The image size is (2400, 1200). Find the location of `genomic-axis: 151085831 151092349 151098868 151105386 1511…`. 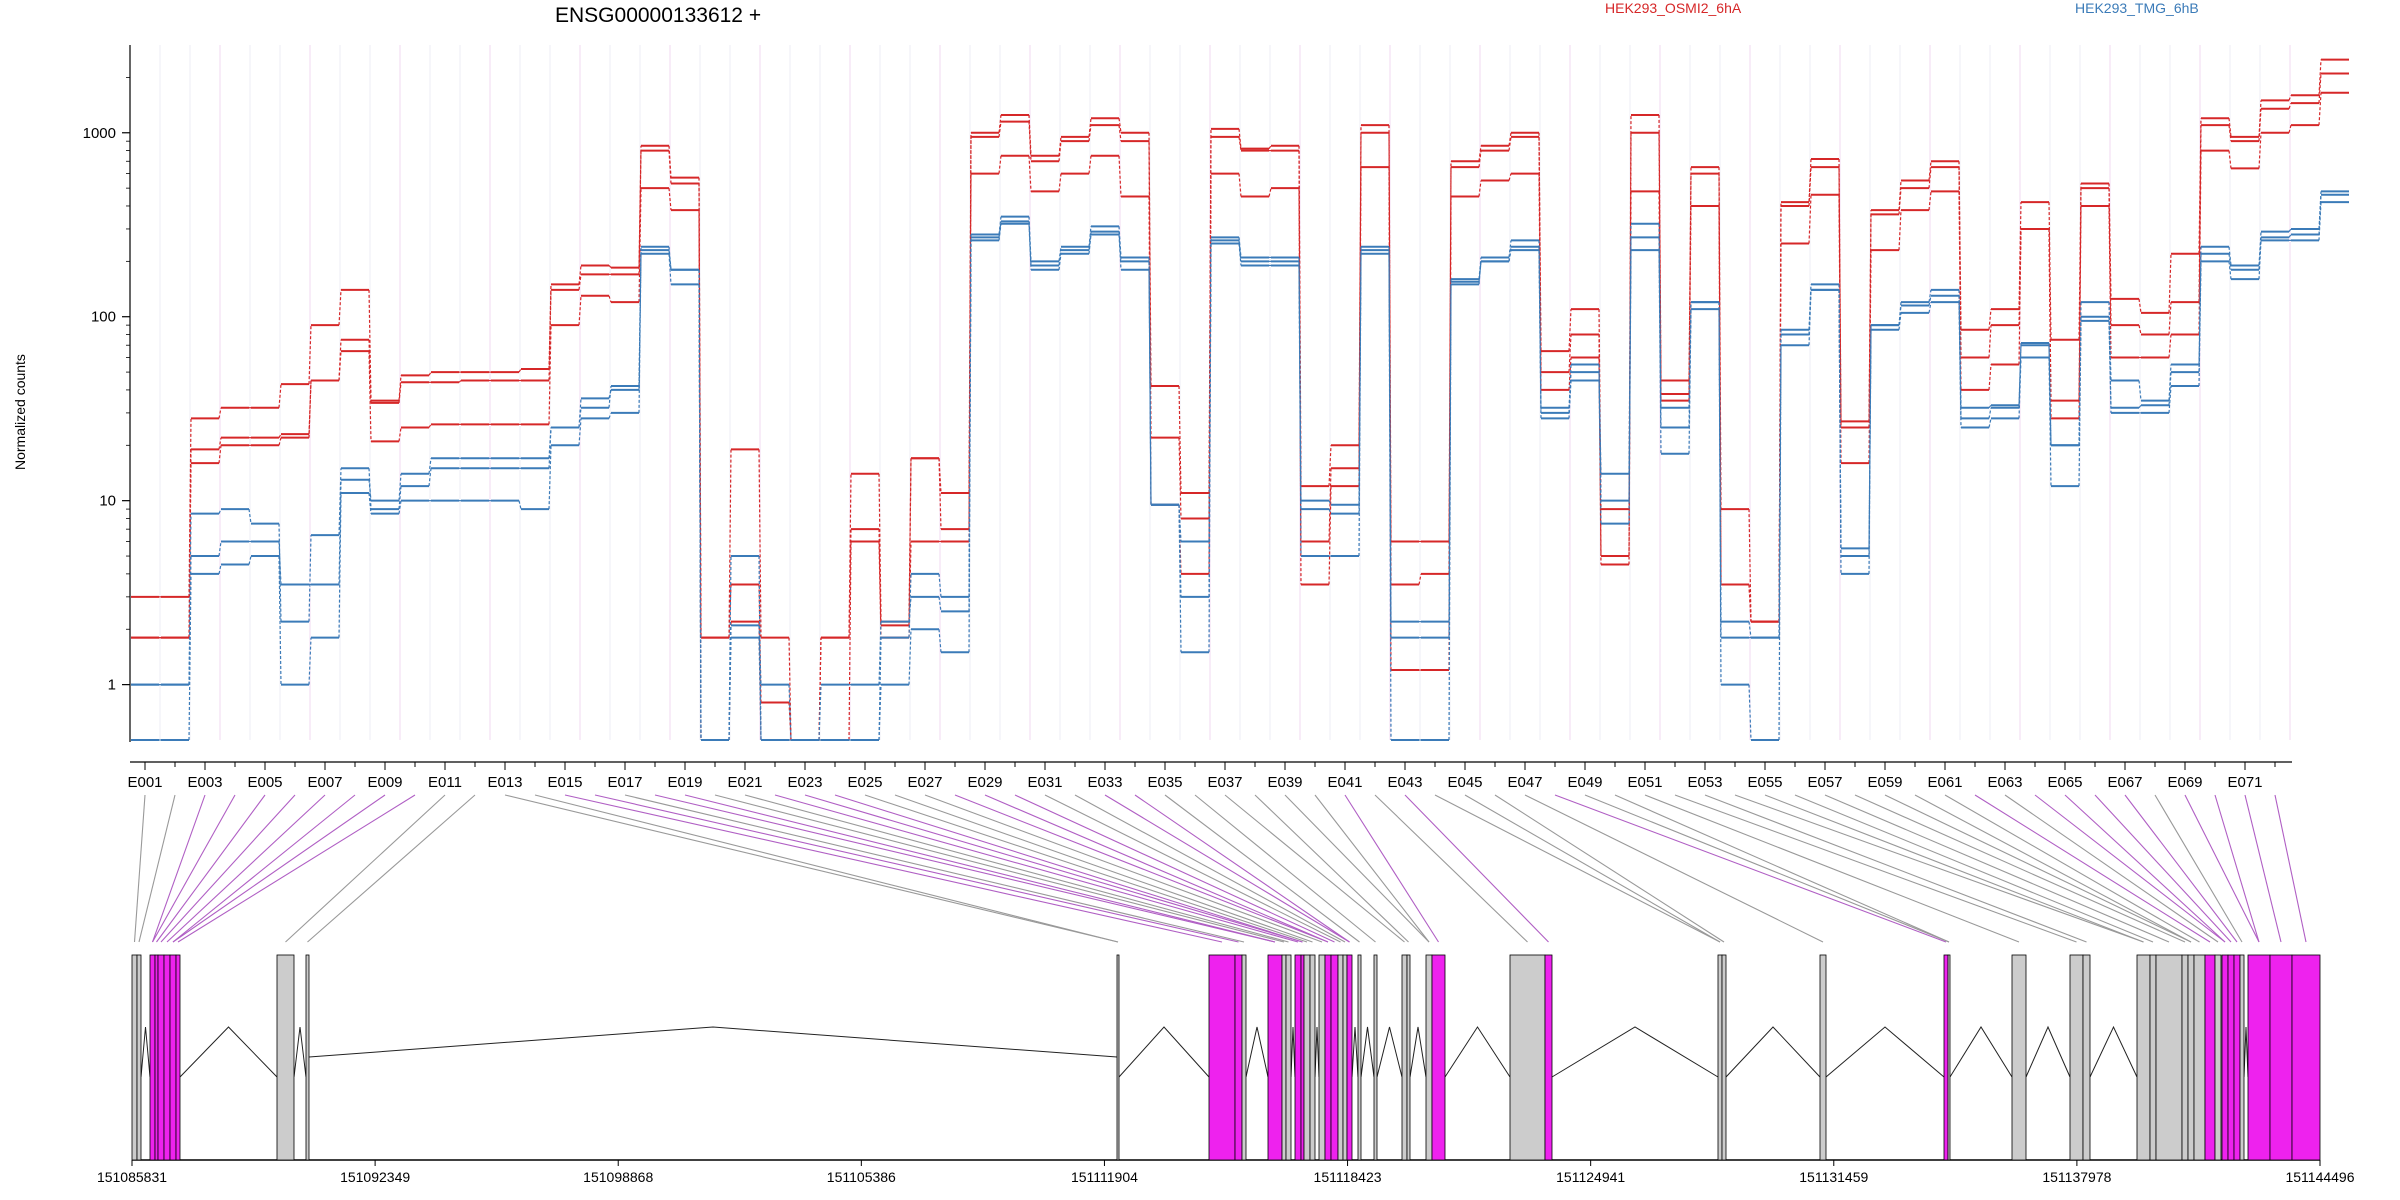

genomic-axis: 151085831 151092349 151098868 151105386 1511… is located at coordinates (1226, 1172).